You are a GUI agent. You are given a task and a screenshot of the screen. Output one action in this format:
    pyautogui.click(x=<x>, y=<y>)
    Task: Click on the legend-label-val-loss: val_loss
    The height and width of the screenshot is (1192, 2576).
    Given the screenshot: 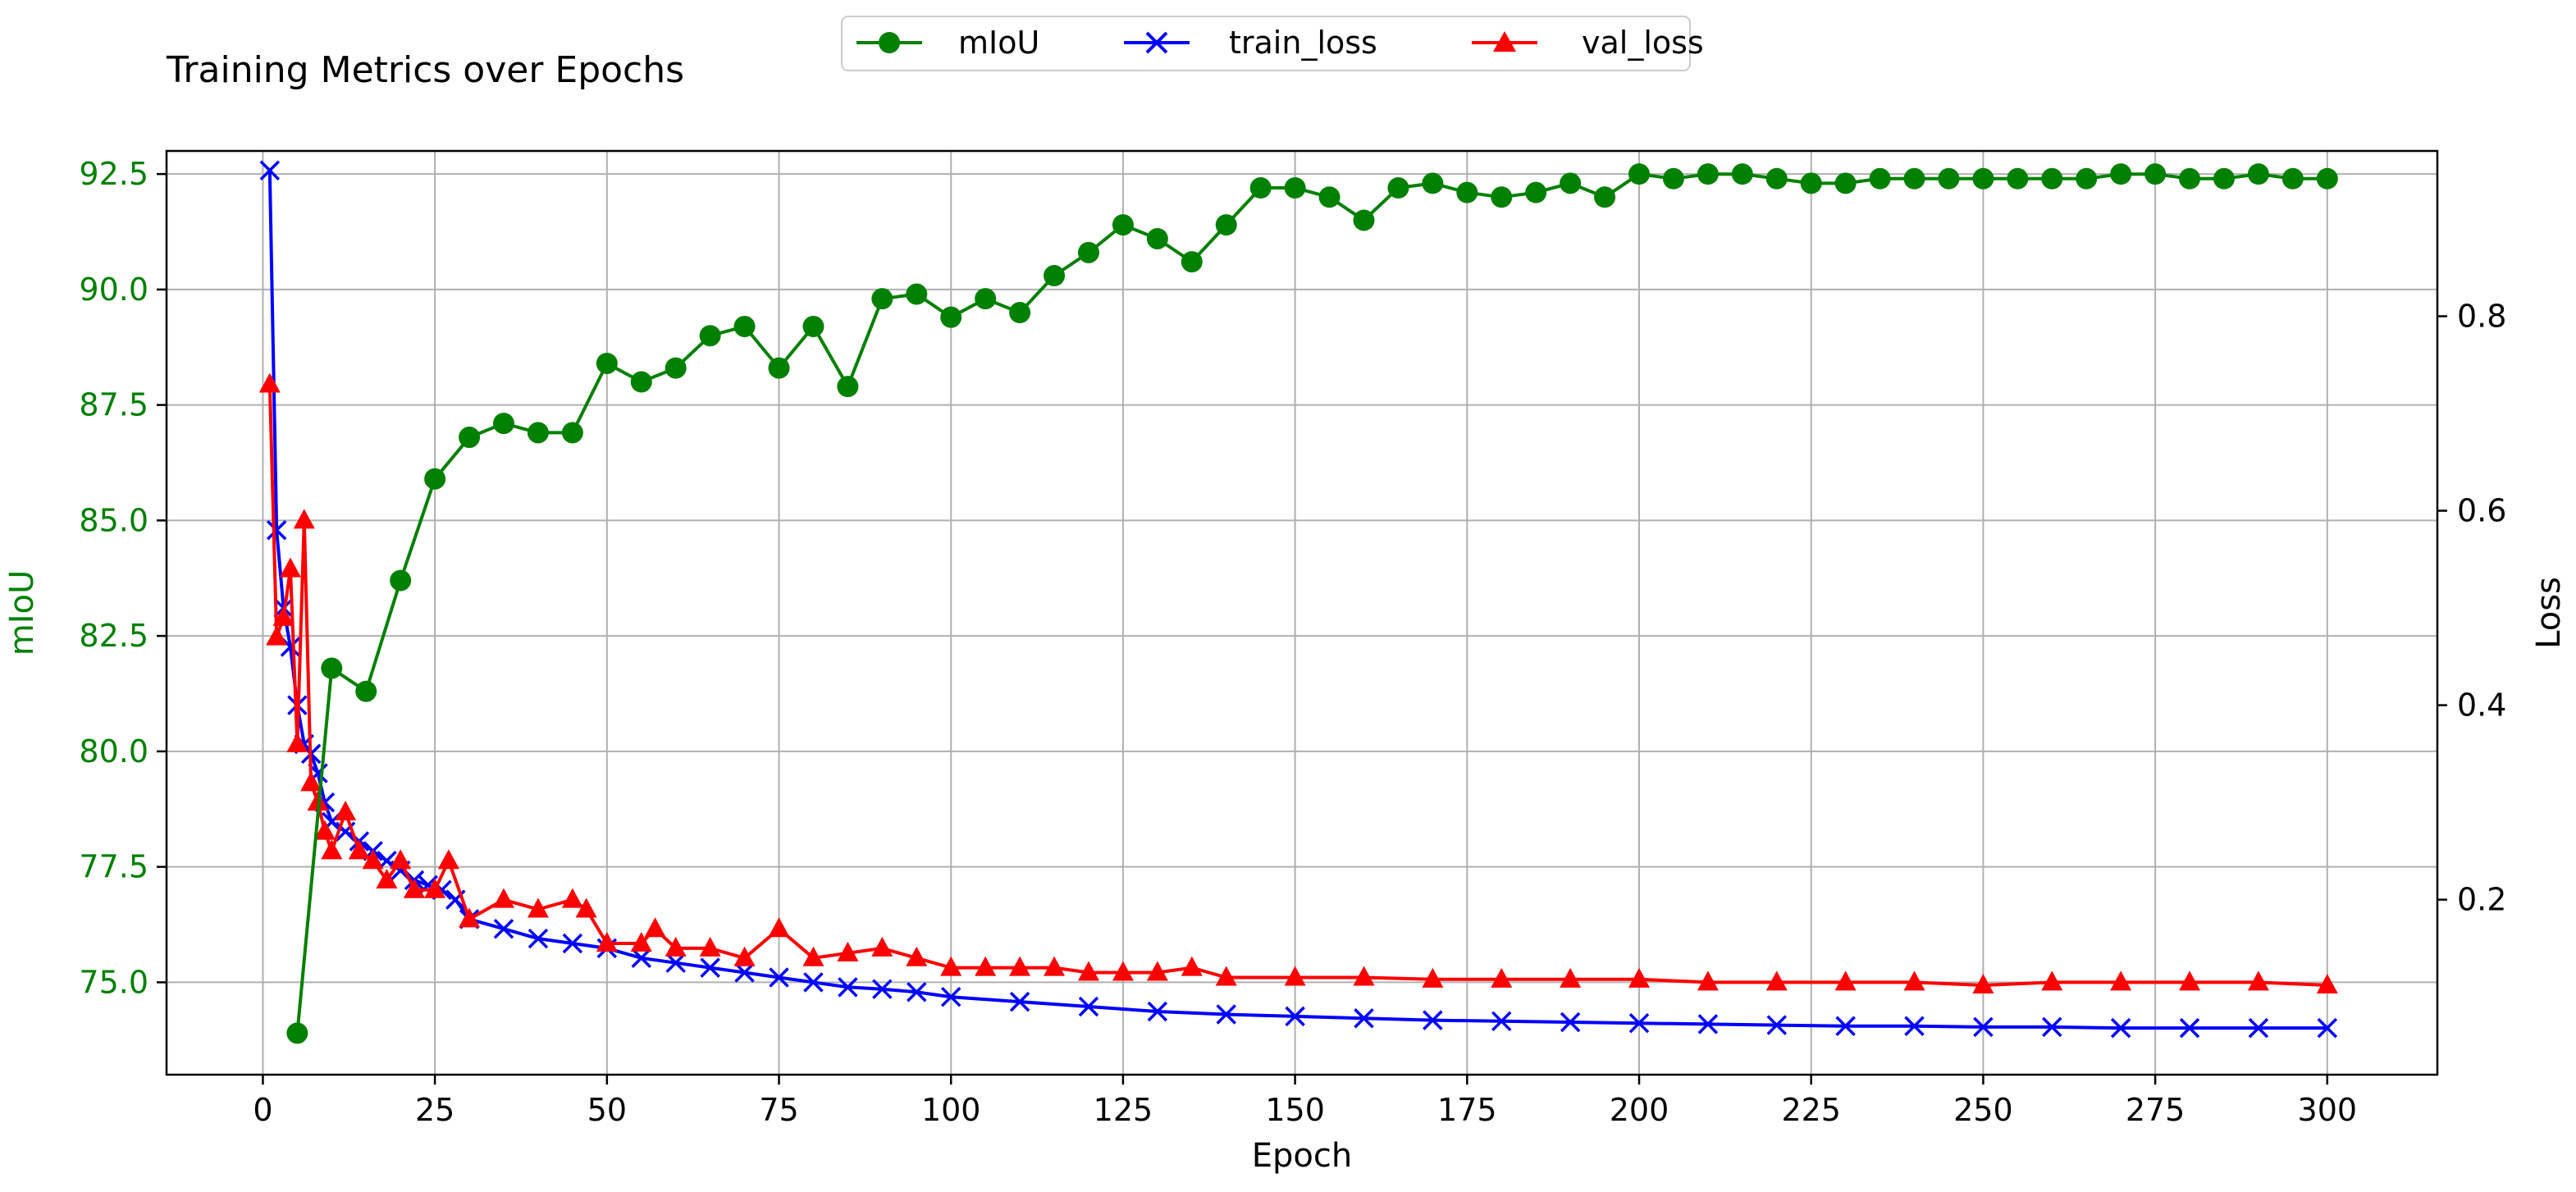 What is the action you would take?
    pyautogui.click(x=1643, y=43)
    